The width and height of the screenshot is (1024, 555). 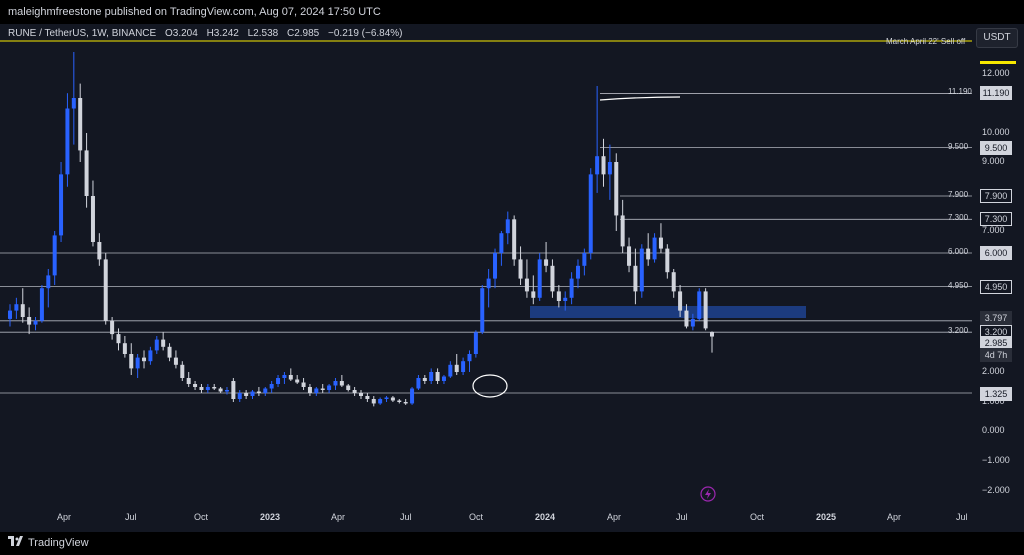 What do you see at coordinates (996, 490) in the screenshot?
I see `price-tick: −2.000` at bounding box center [996, 490].